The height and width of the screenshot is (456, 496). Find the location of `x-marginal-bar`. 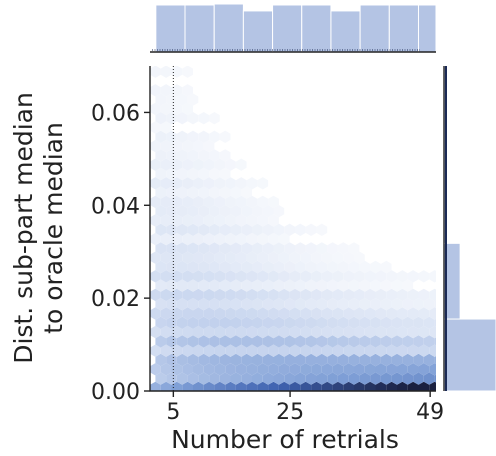

x-marginal-bar is located at coordinates (170, 28).